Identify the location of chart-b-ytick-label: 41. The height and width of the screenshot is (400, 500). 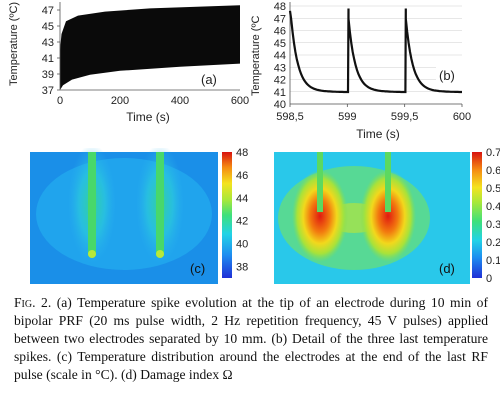
(280, 93).